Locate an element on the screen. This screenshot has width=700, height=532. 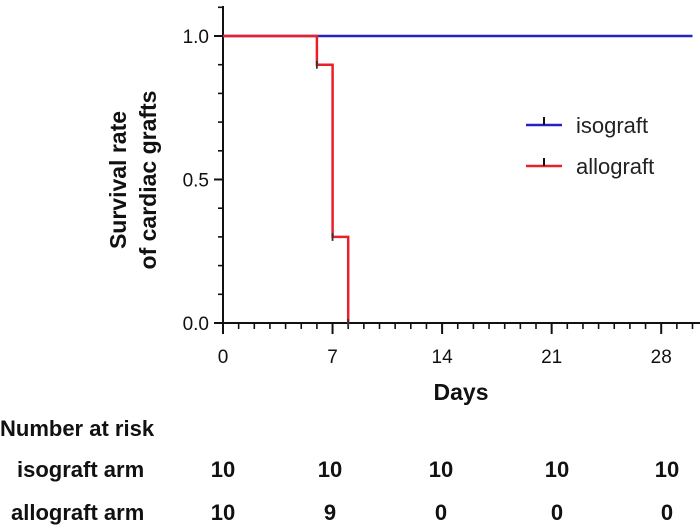
x-axis-title: Days is located at coordinates (461, 392).